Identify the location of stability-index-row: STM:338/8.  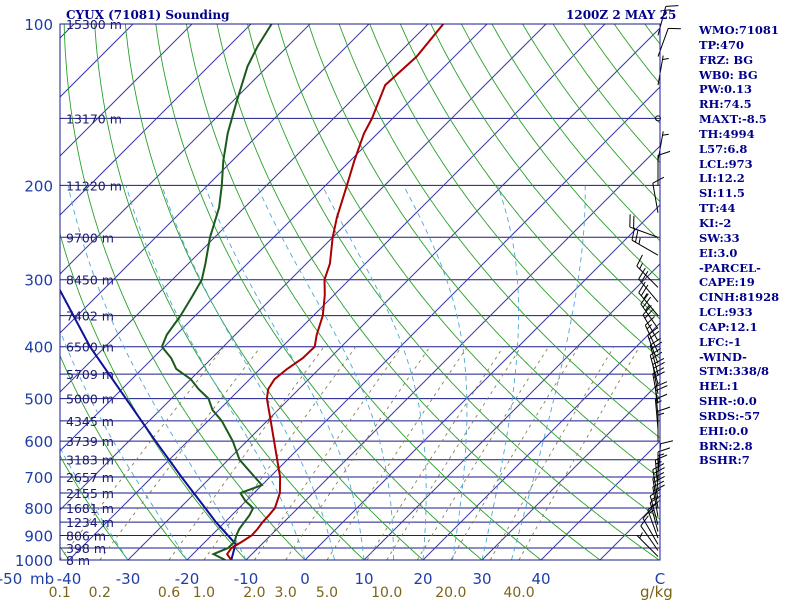
(734, 371).